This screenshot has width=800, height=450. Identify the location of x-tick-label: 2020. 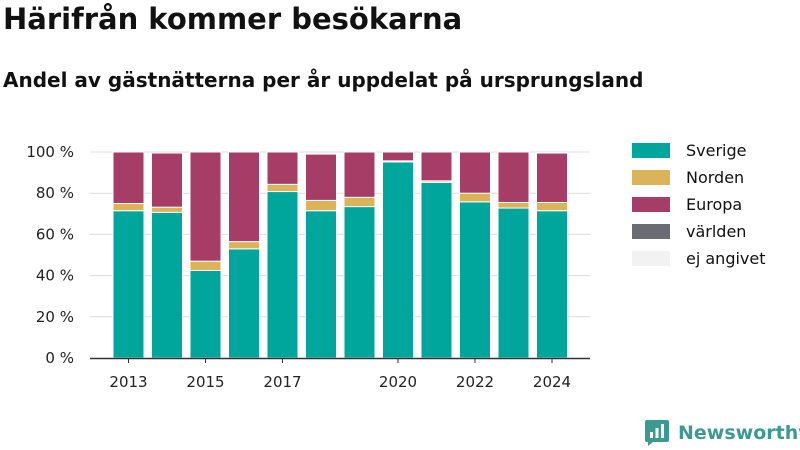
(398, 382).